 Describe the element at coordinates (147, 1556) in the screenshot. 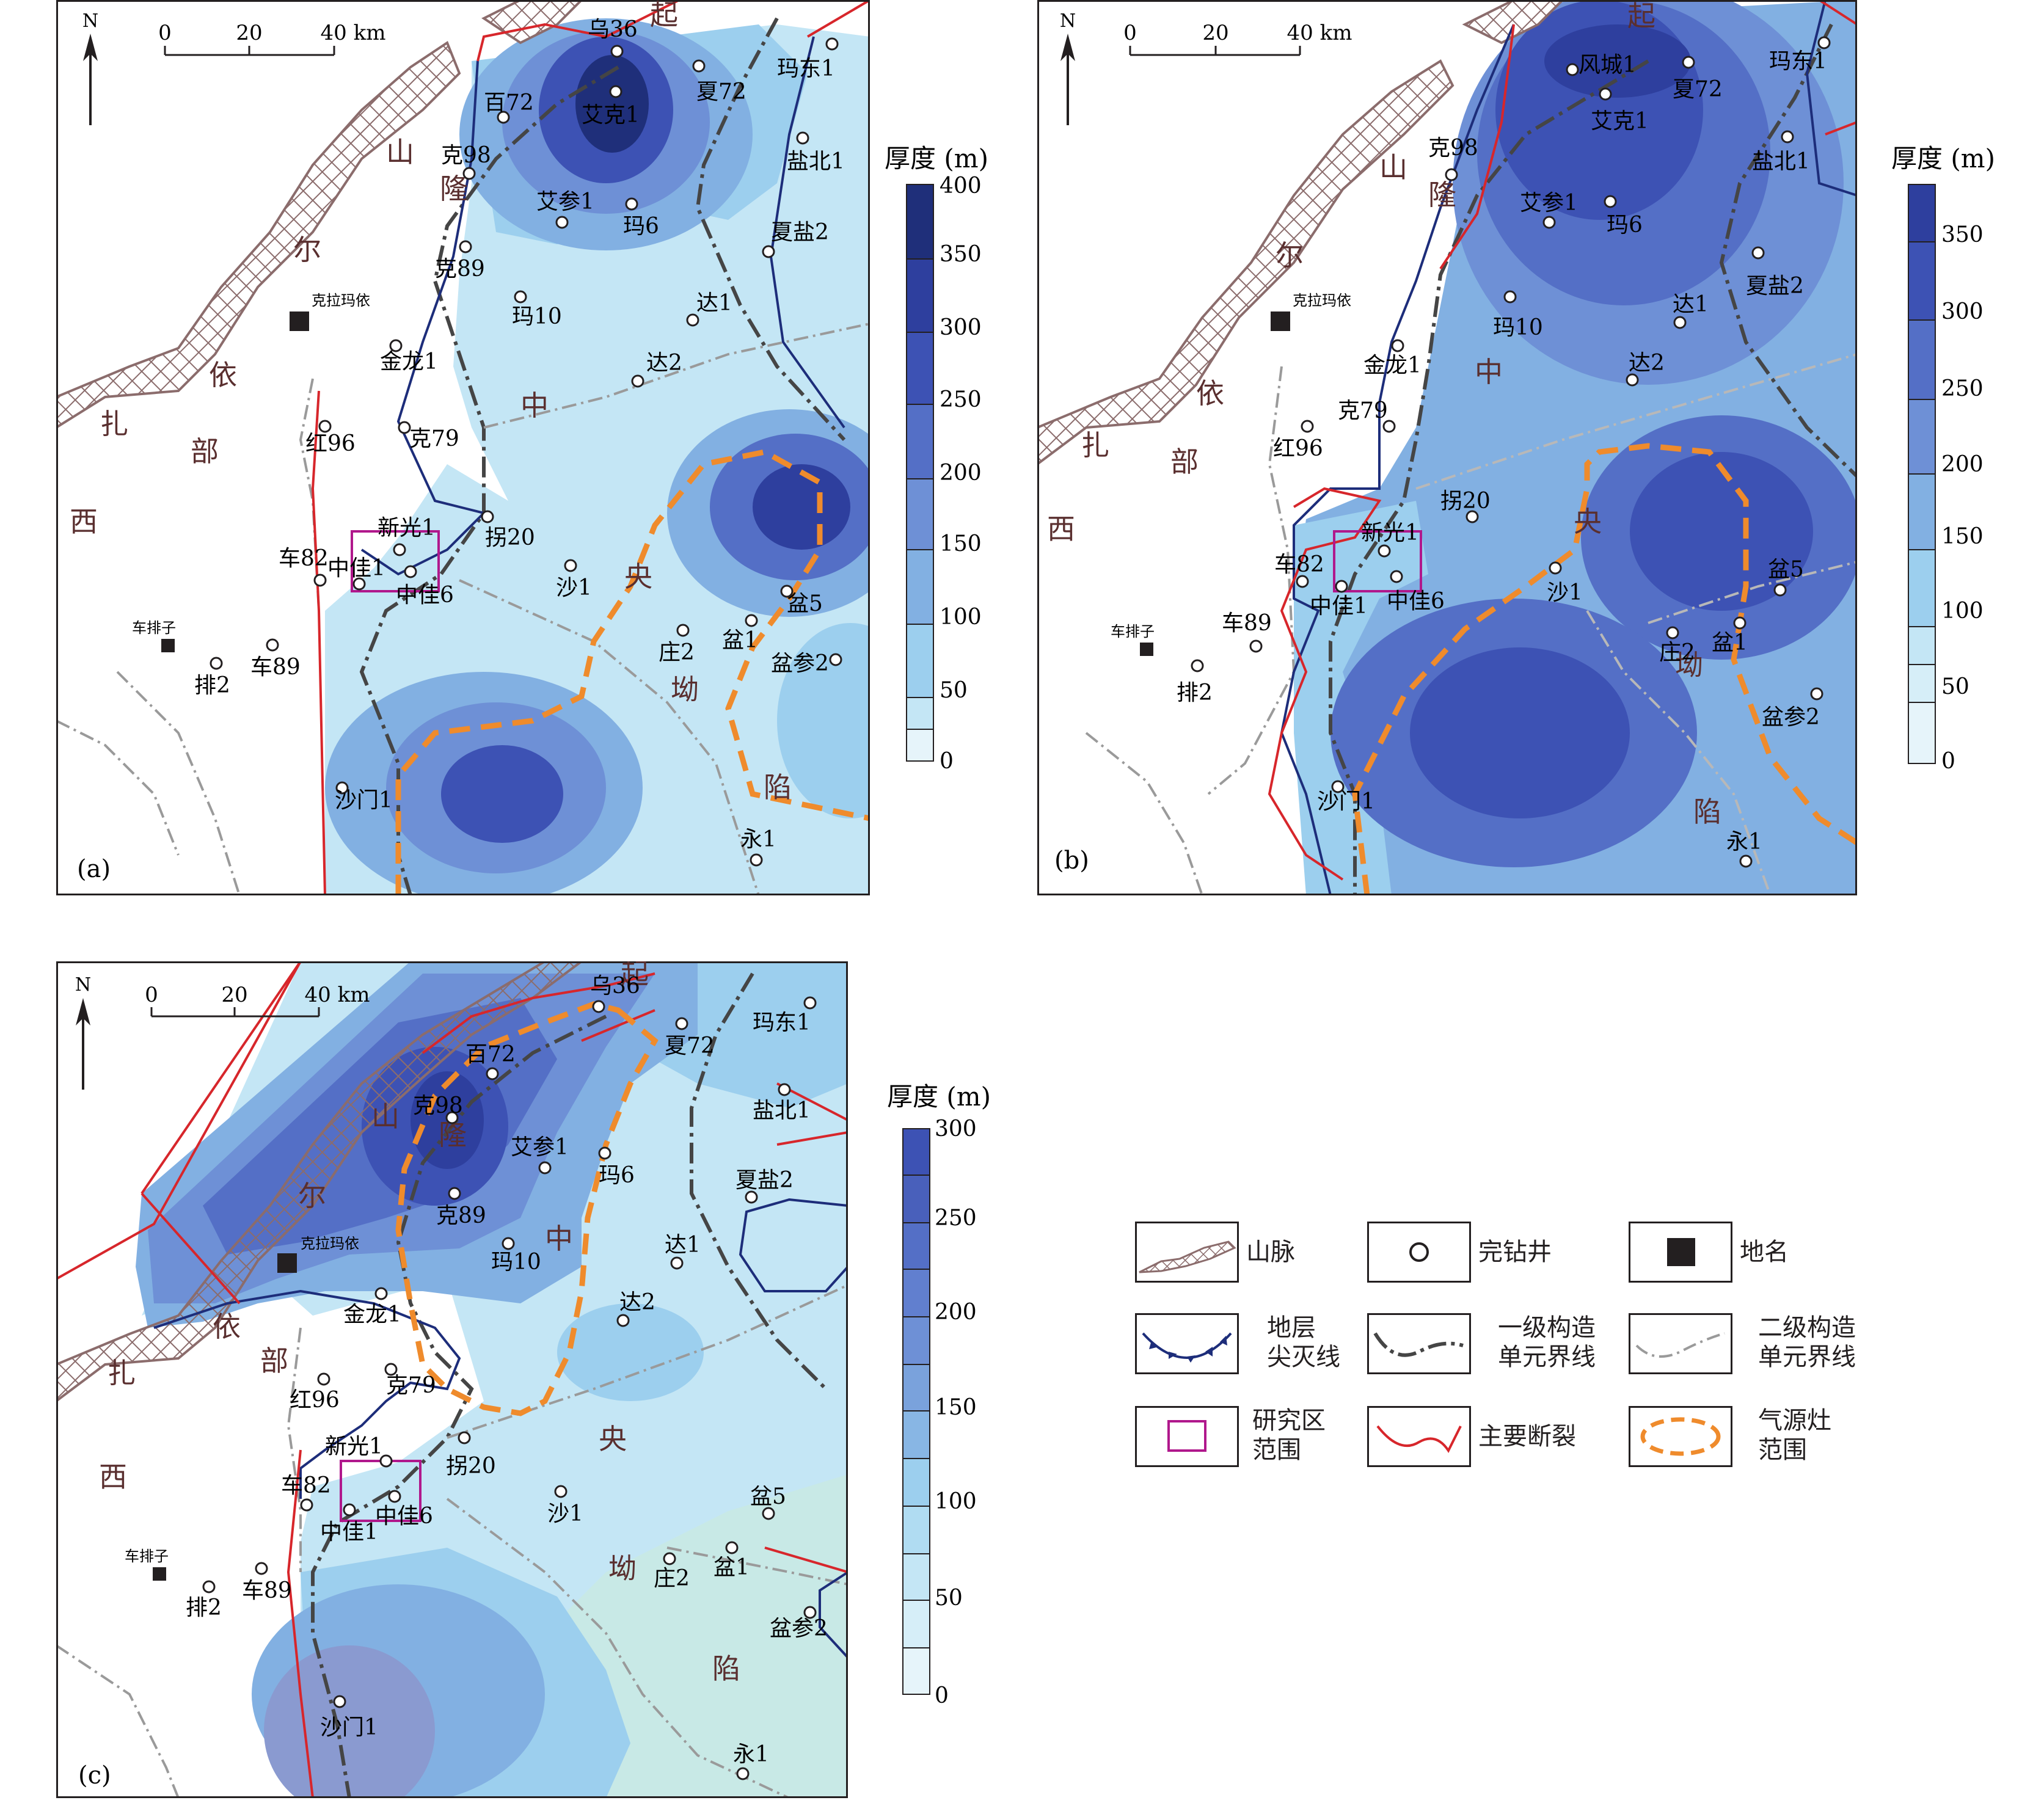

I see `place-name-chepaizi: 车排子` at that location.